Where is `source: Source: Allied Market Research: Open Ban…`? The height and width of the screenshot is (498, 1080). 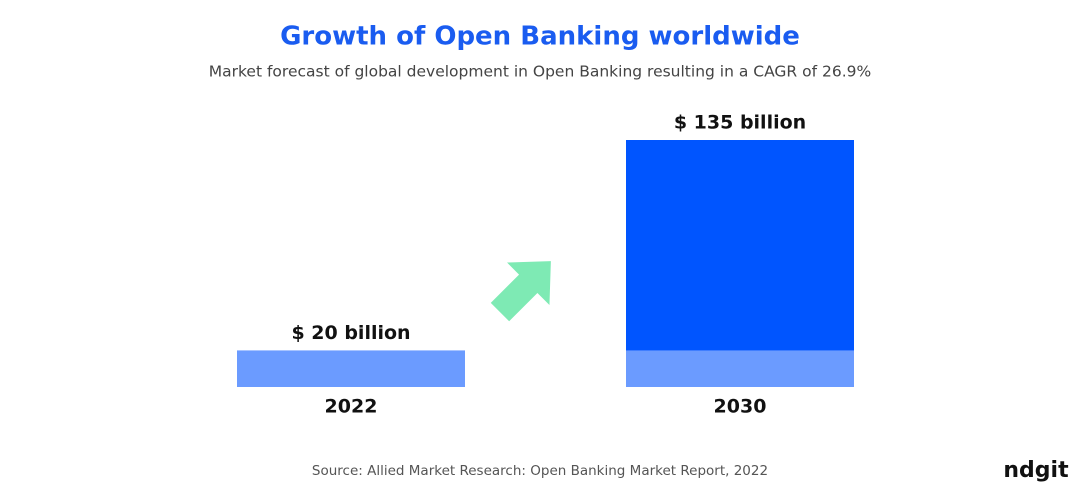
source: Source: Allied Market Research: Open Ban… is located at coordinates (540, 471).